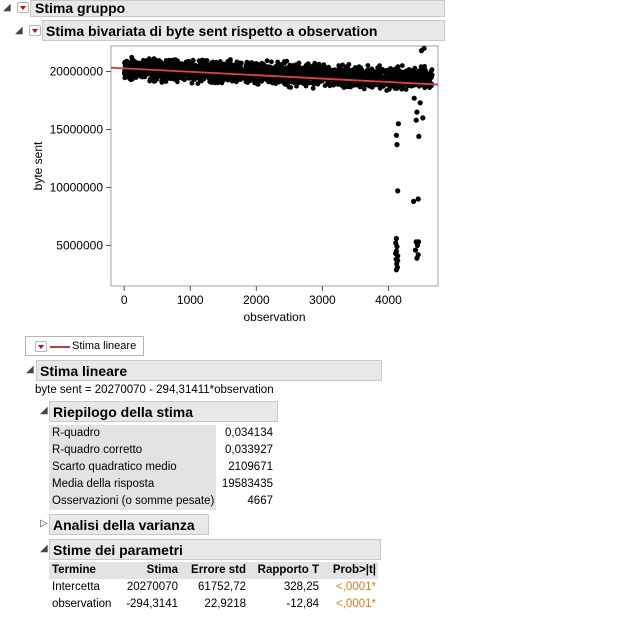 The width and height of the screenshot is (626, 619). What do you see at coordinates (132, 467) in the screenshot?
I see `summary-label: Scarto quadratico medio` at bounding box center [132, 467].